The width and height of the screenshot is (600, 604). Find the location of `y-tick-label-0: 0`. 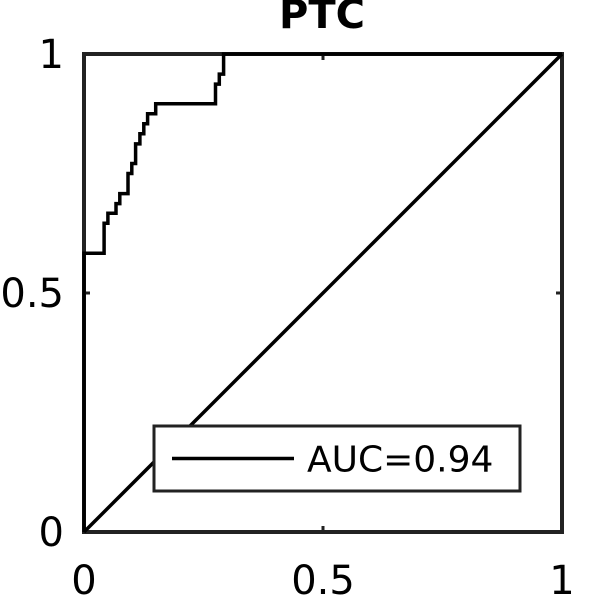

y-tick-label-0: 0 is located at coordinates (51, 533).